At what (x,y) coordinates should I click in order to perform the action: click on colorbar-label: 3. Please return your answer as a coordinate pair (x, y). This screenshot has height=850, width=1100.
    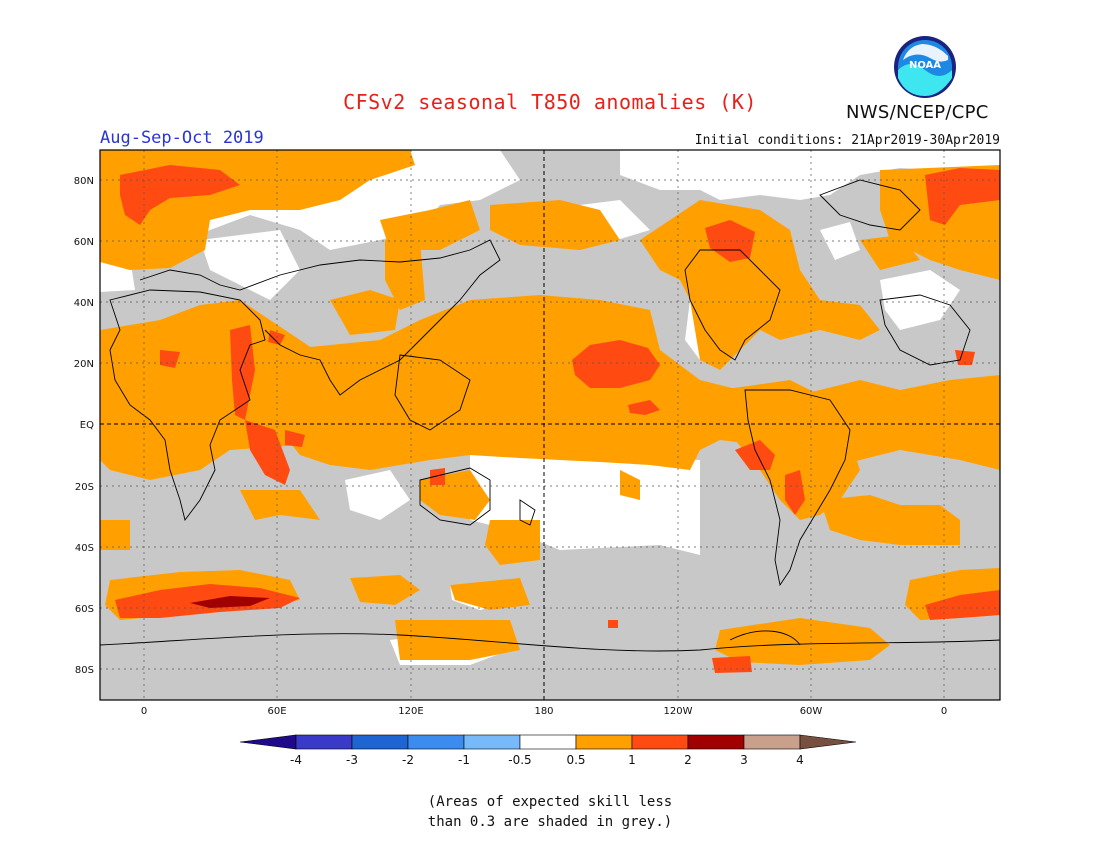
    Looking at the image, I should click on (744, 760).